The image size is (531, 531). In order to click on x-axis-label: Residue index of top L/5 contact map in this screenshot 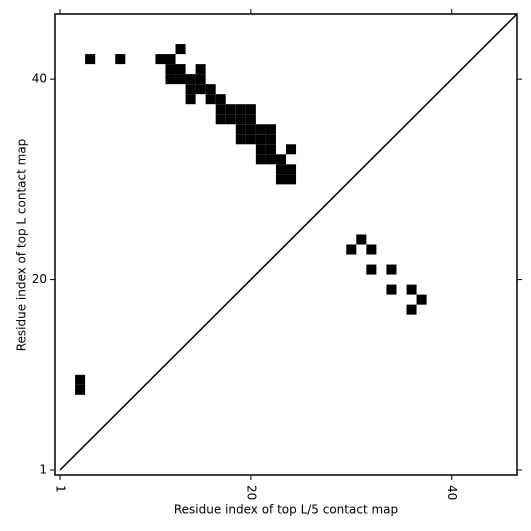, I will do `click(286, 510)`.